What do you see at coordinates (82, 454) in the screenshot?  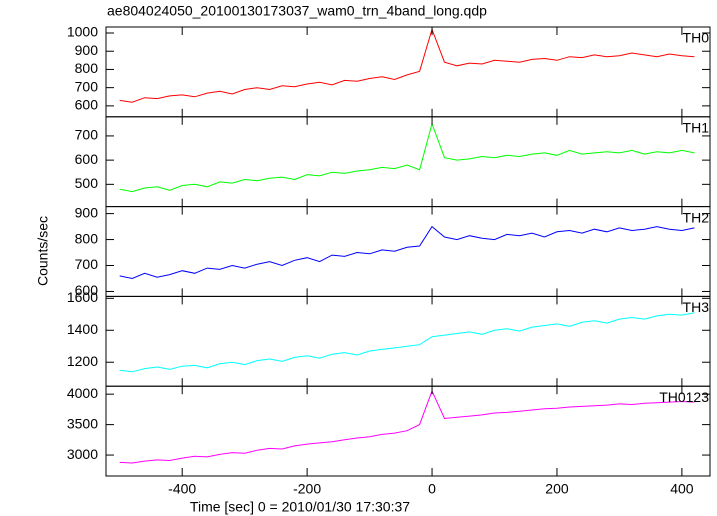 I see `y-tick-label: 3000` at bounding box center [82, 454].